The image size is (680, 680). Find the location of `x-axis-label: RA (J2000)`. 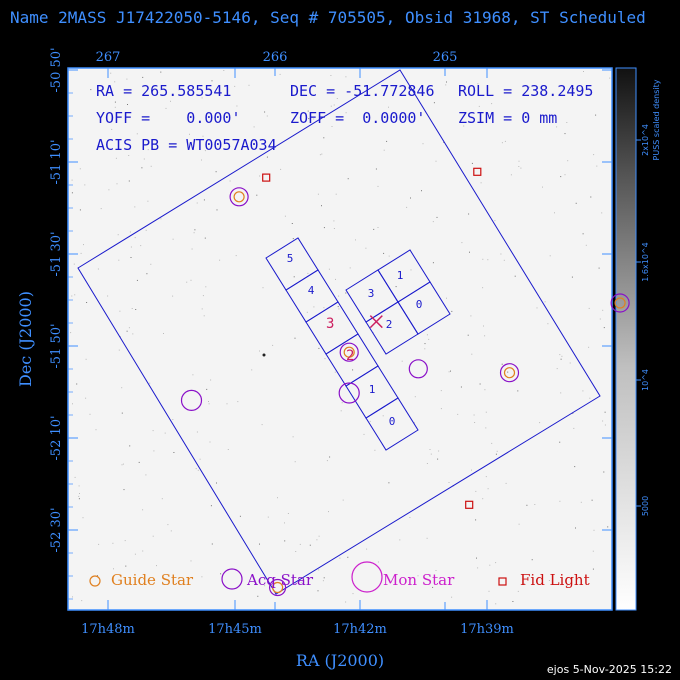

x-axis-label: RA (J2000) is located at coordinates (340, 660).